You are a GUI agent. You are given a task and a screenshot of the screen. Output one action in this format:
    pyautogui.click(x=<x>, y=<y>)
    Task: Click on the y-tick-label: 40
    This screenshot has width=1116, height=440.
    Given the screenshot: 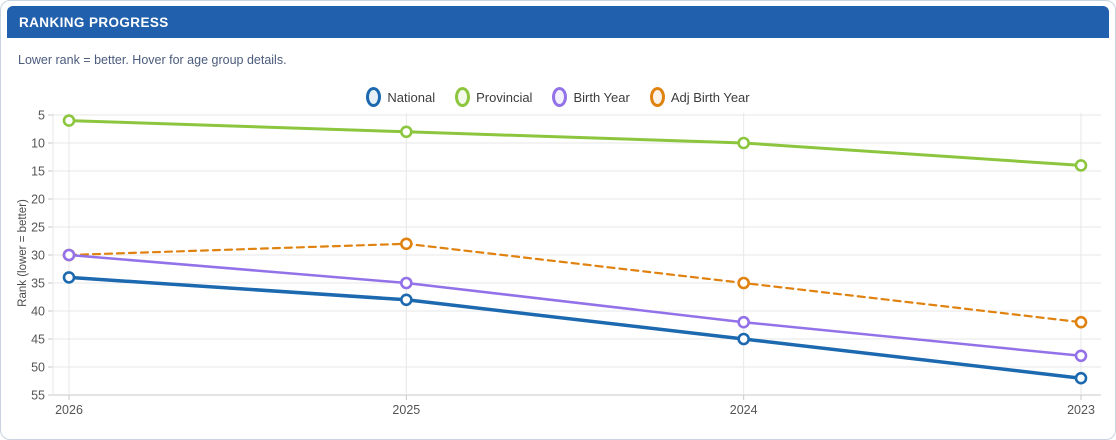 What is the action you would take?
    pyautogui.click(x=38, y=312)
    